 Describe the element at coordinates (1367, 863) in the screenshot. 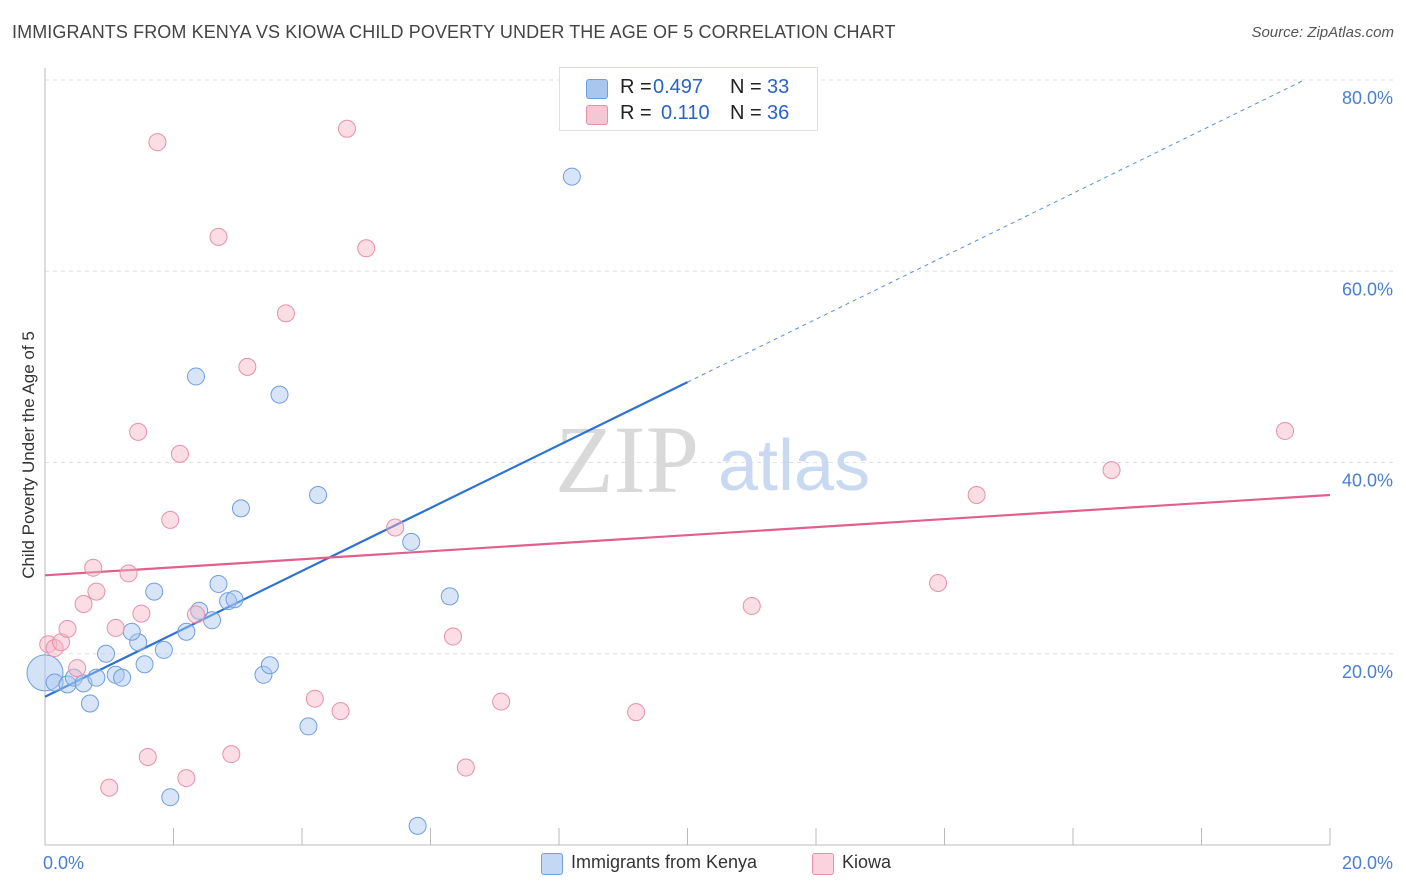

I see `x-tick-label: 20.0%` at that location.